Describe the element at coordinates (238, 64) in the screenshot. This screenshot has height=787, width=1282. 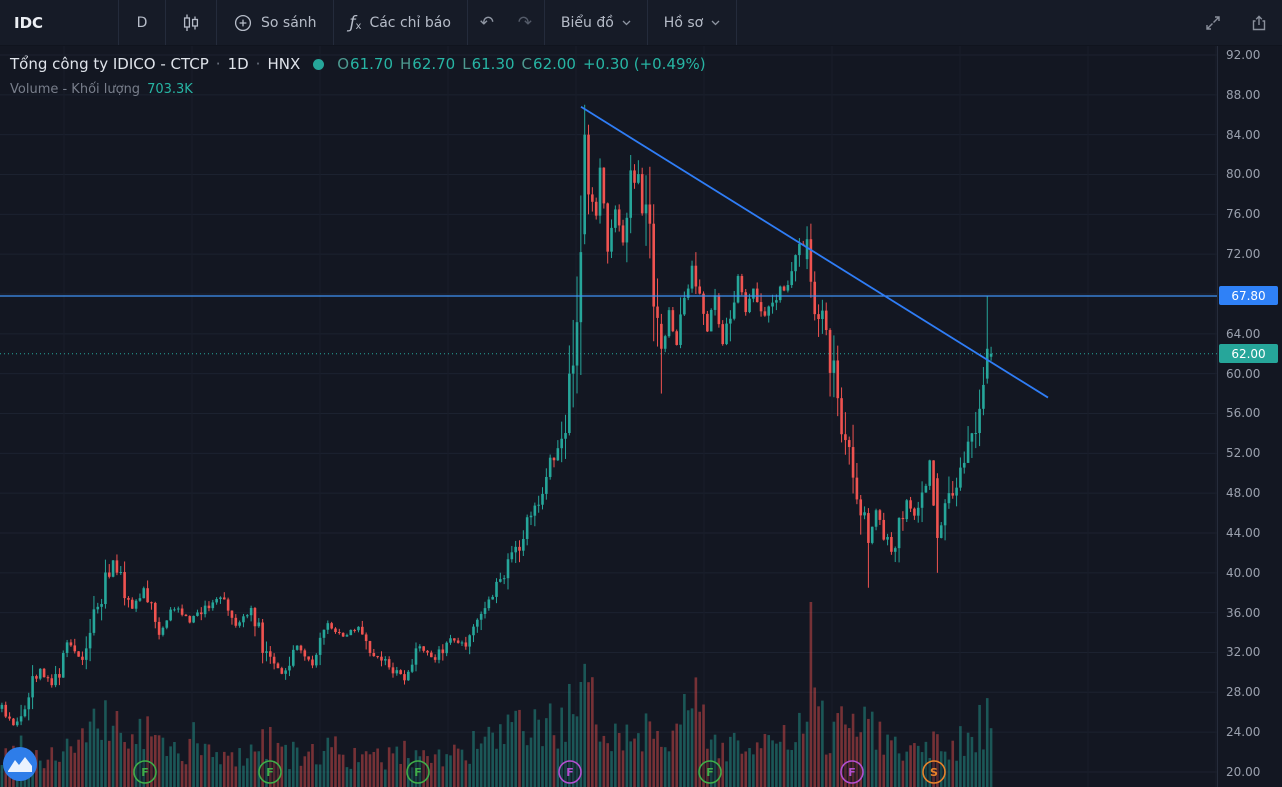
I see `legend-interval: 1D` at that location.